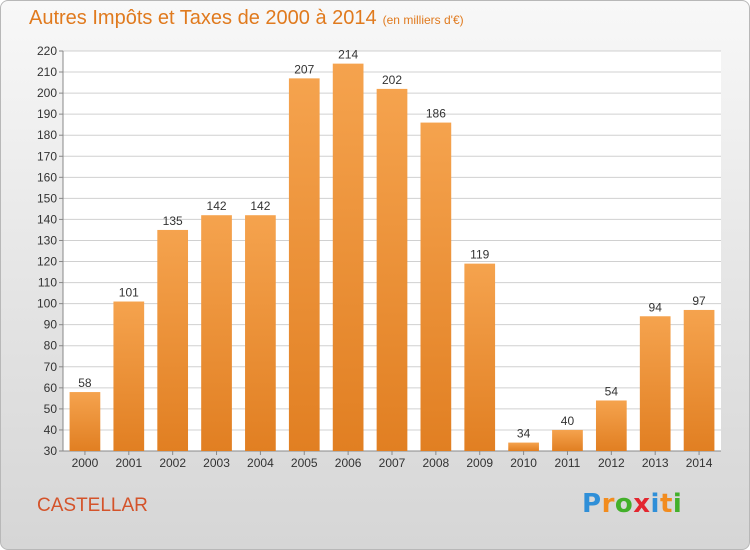 The image size is (750, 550). I want to click on y-tick-label: 80, so click(51, 346).